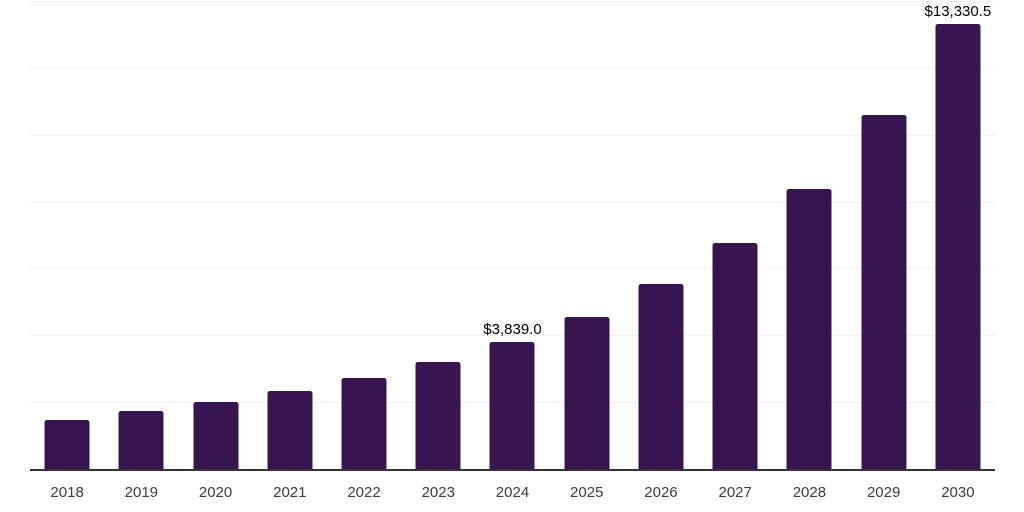  I want to click on x-tick-2030: 2030, so click(958, 492).